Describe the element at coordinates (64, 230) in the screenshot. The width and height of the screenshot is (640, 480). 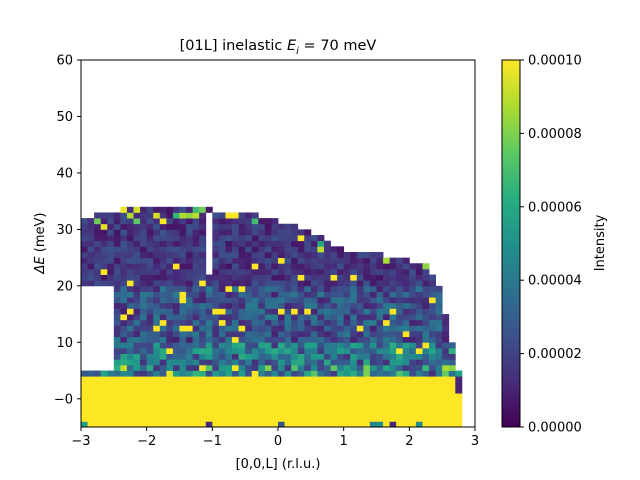
I see `y-tick-label: 30` at that location.